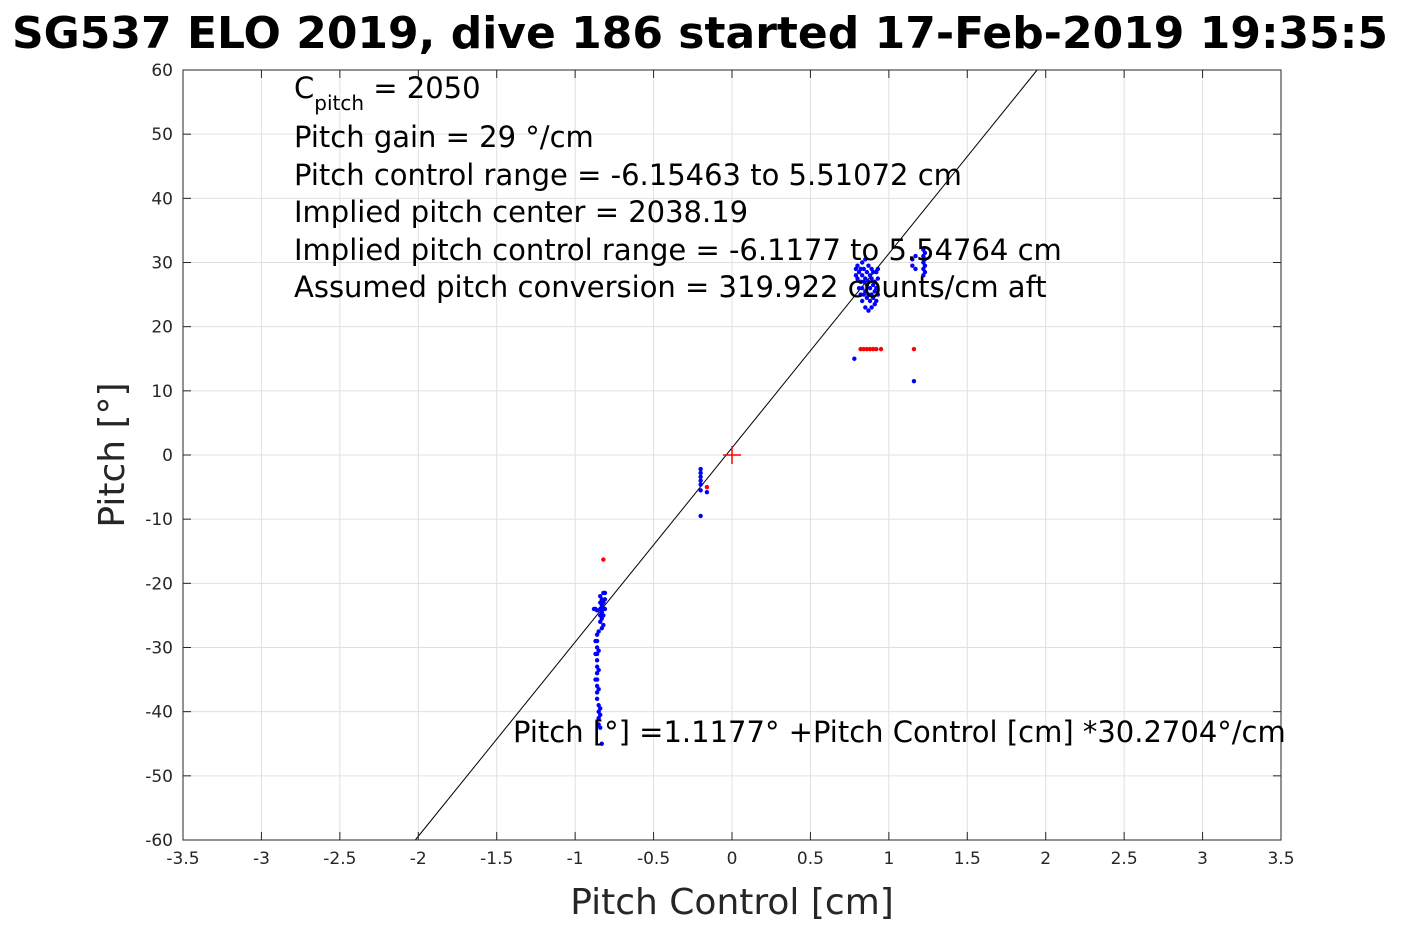  What do you see at coordinates (339, 103) in the screenshot?
I see `c-pitch-subscript: pitch` at bounding box center [339, 103].